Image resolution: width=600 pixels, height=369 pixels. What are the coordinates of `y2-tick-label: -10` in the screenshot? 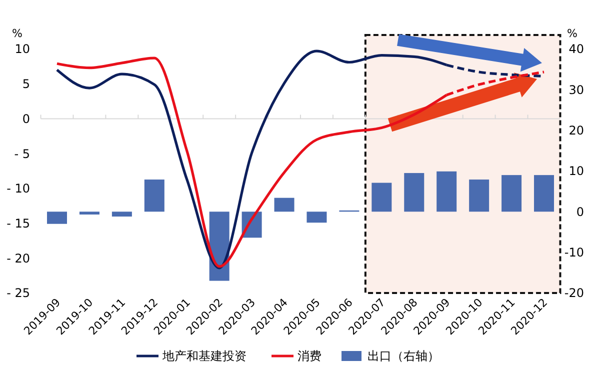 It's located at (574, 253).